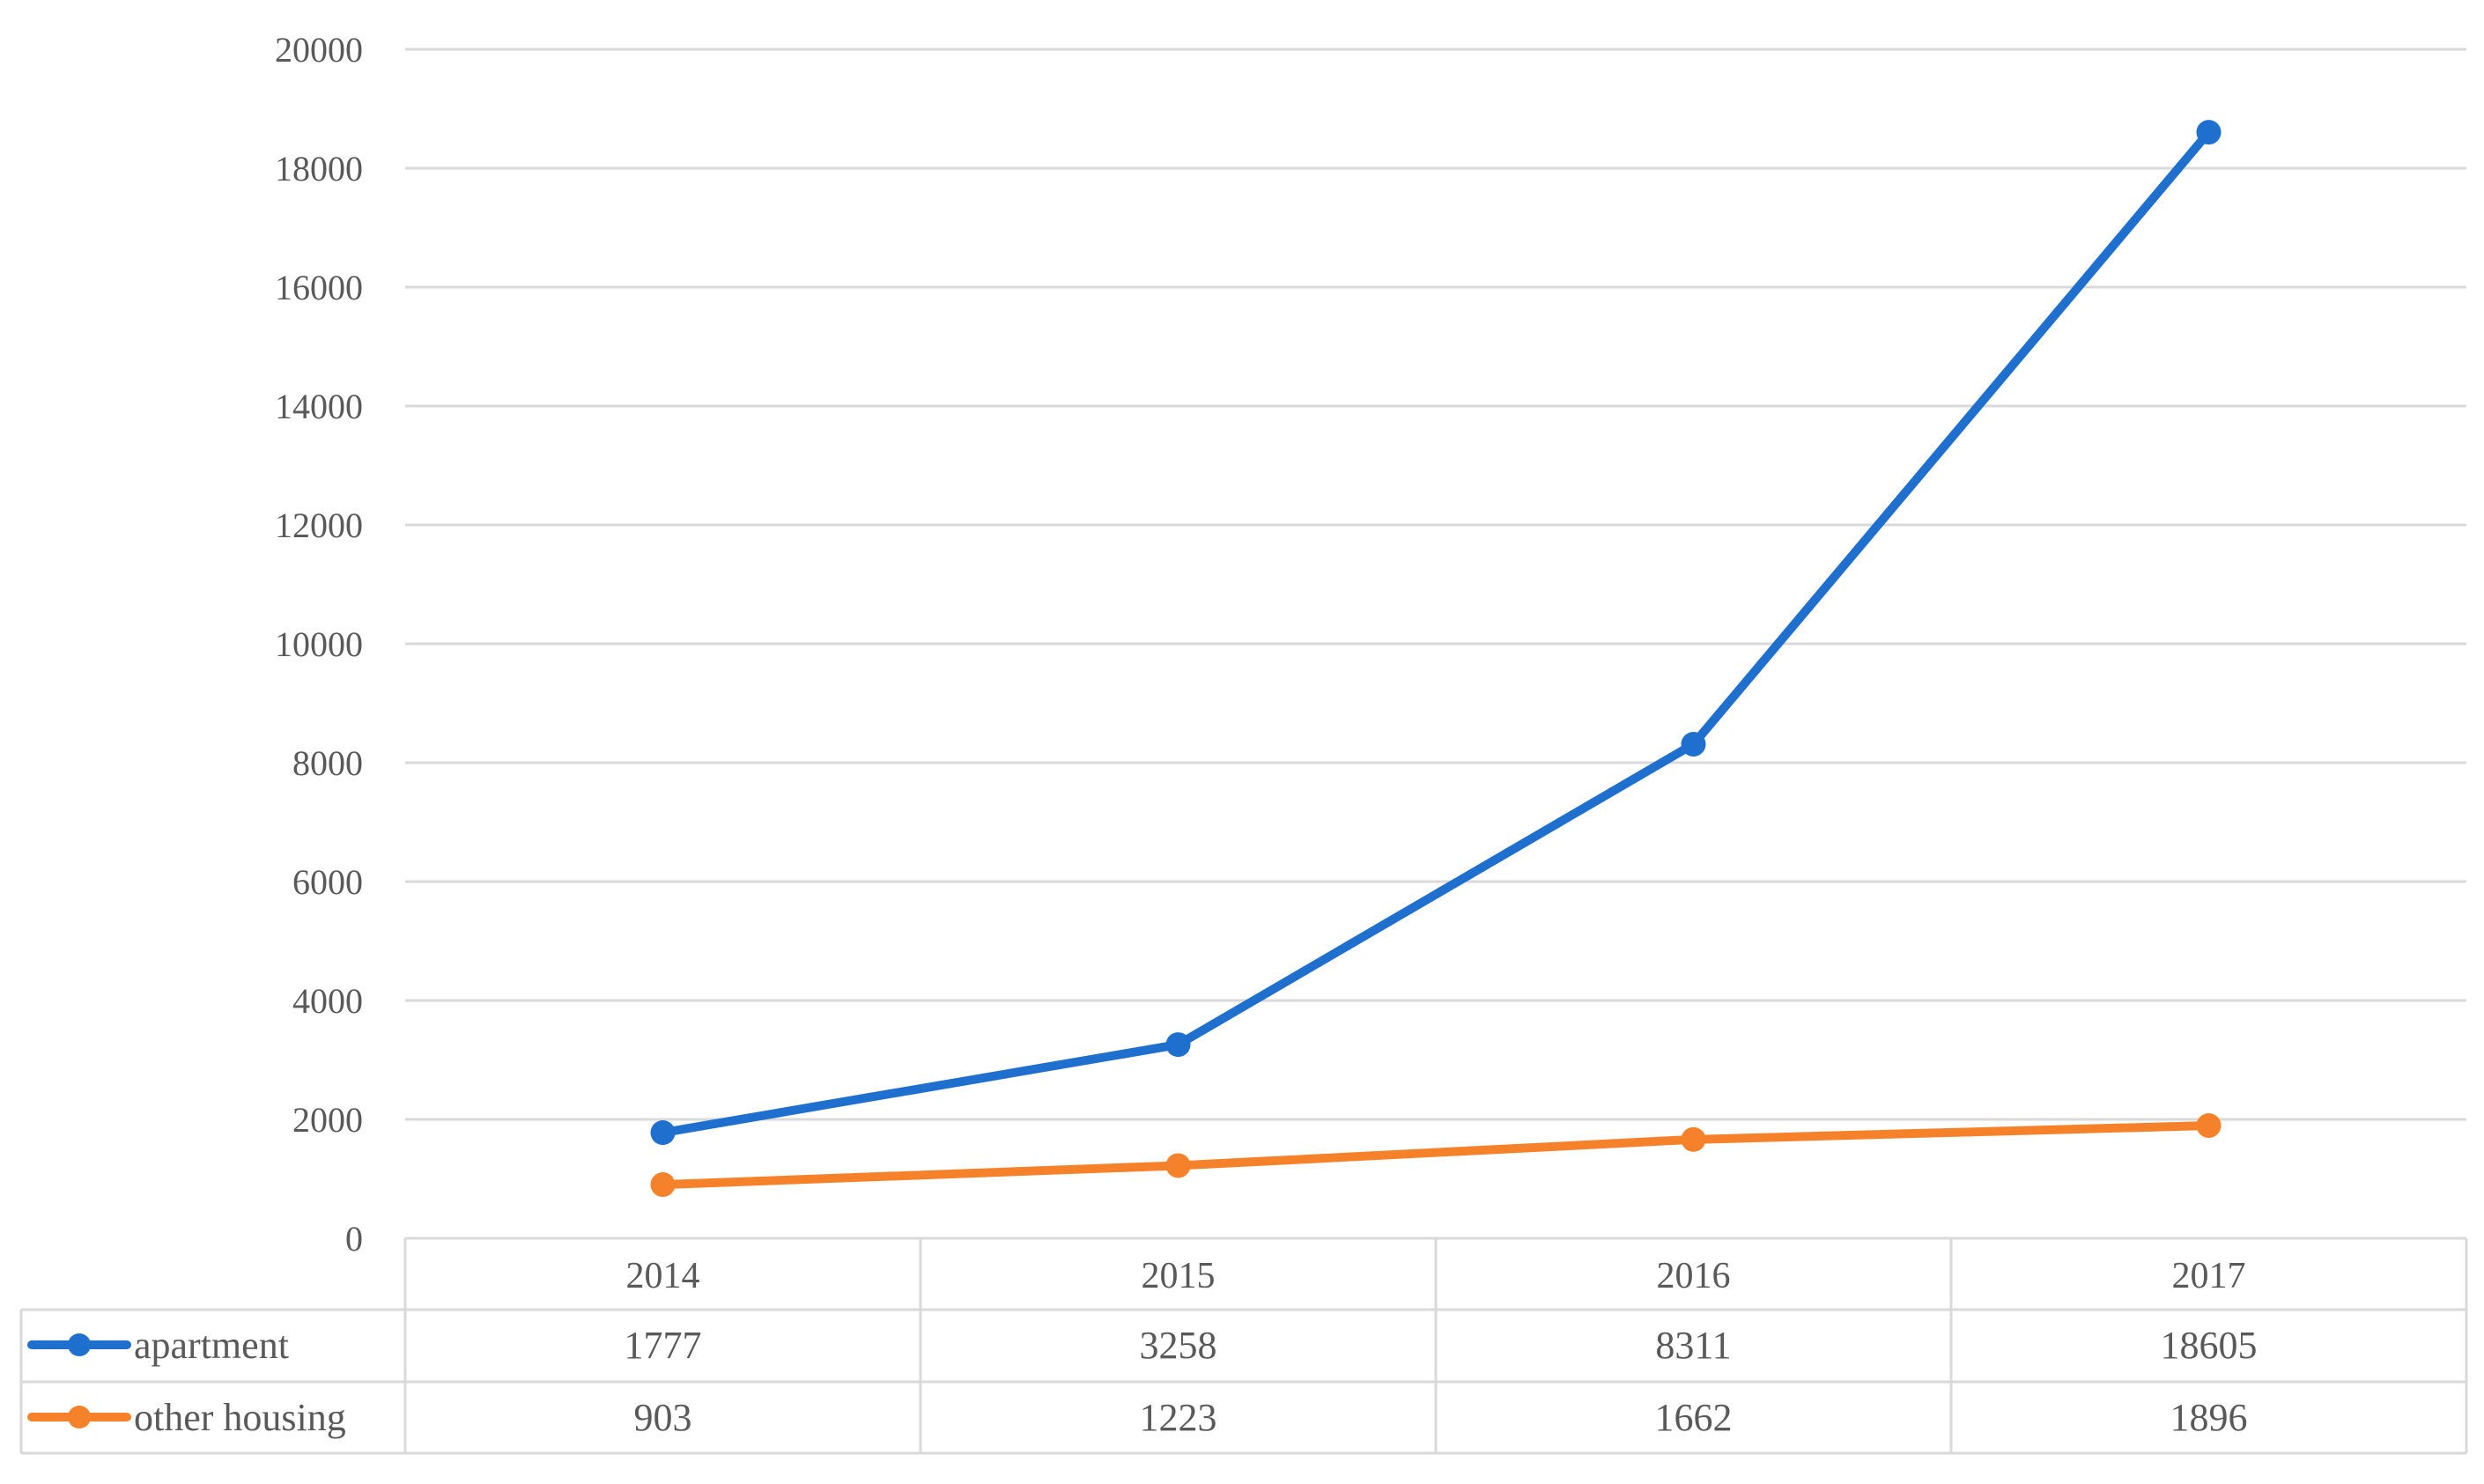  I want to click on y-tick-label: 4000, so click(327, 1001).